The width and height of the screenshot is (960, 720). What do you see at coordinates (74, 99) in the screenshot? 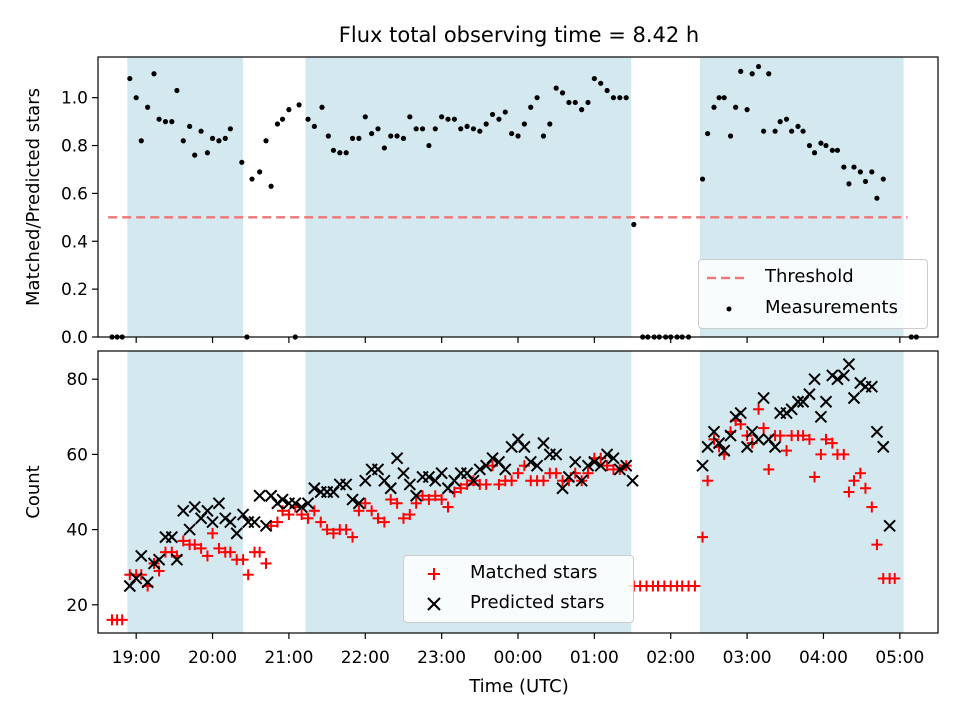
I see `y-tick-label: 1.0` at bounding box center [74, 99].